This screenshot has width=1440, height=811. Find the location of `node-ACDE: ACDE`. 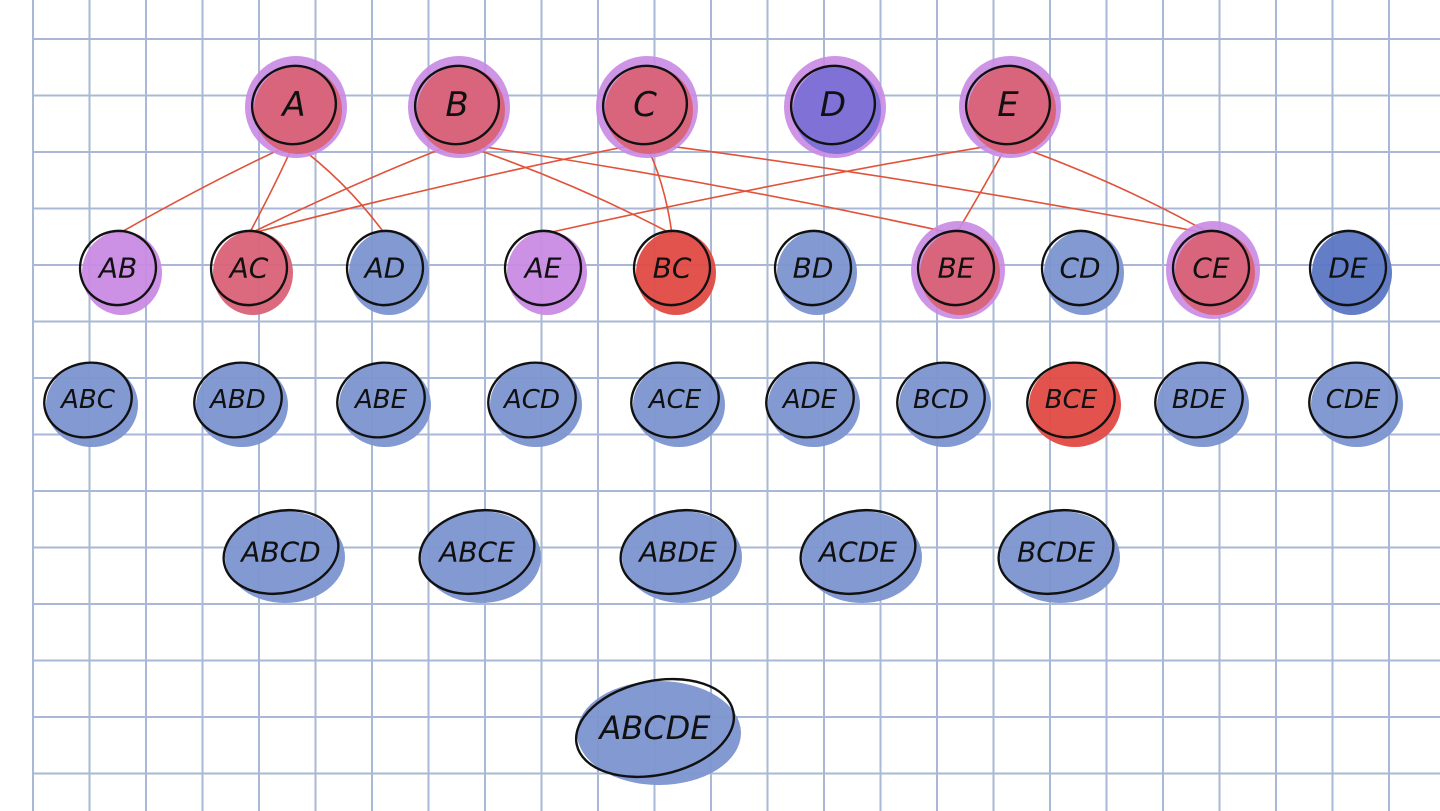

node-ACDE: ACDE is located at coordinates (860, 555).